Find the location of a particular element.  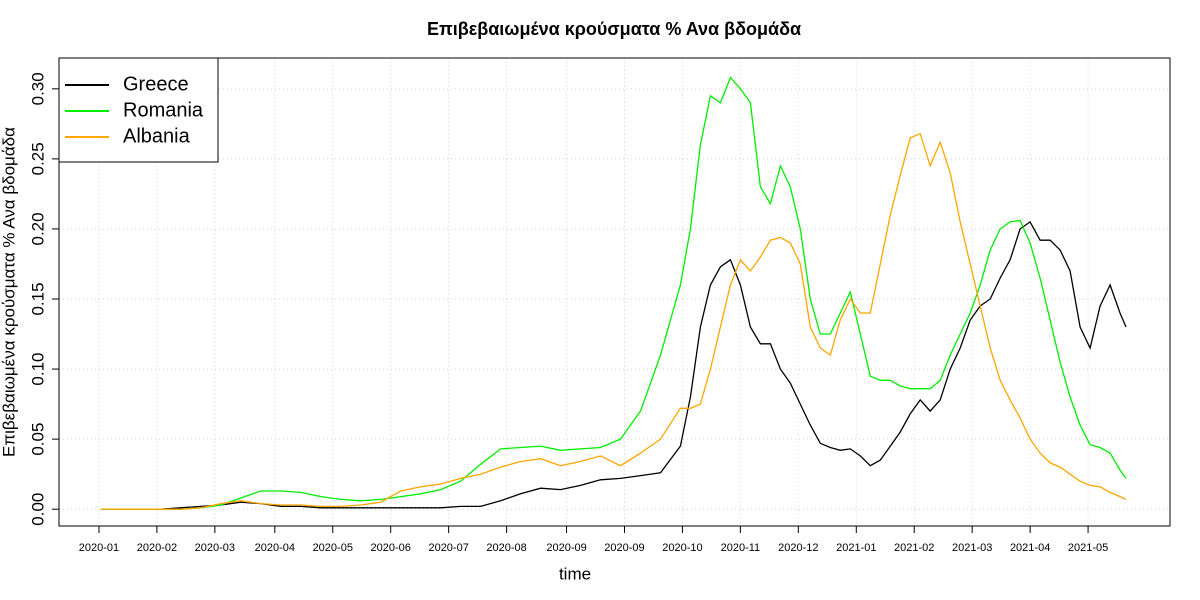

y-tick-label: 0.15 is located at coordinates (37, 298).